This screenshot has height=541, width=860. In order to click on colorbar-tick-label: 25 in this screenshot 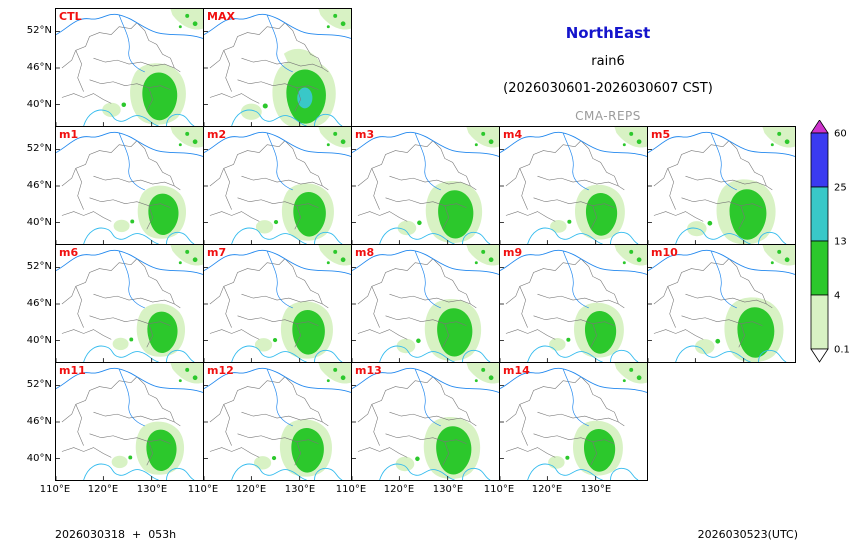, I will do `click(840, 188)`.